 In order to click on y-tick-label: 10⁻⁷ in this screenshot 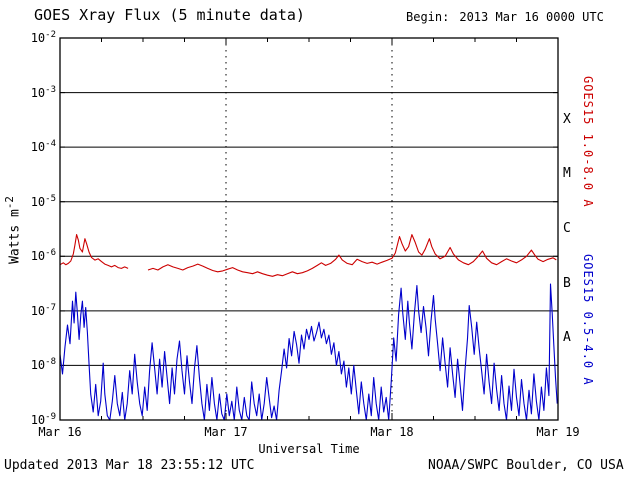, I will do `click(43, 310)`.